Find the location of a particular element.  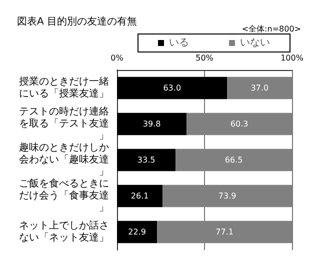

data-label: 26.1 is located at coordinates (139, 196).